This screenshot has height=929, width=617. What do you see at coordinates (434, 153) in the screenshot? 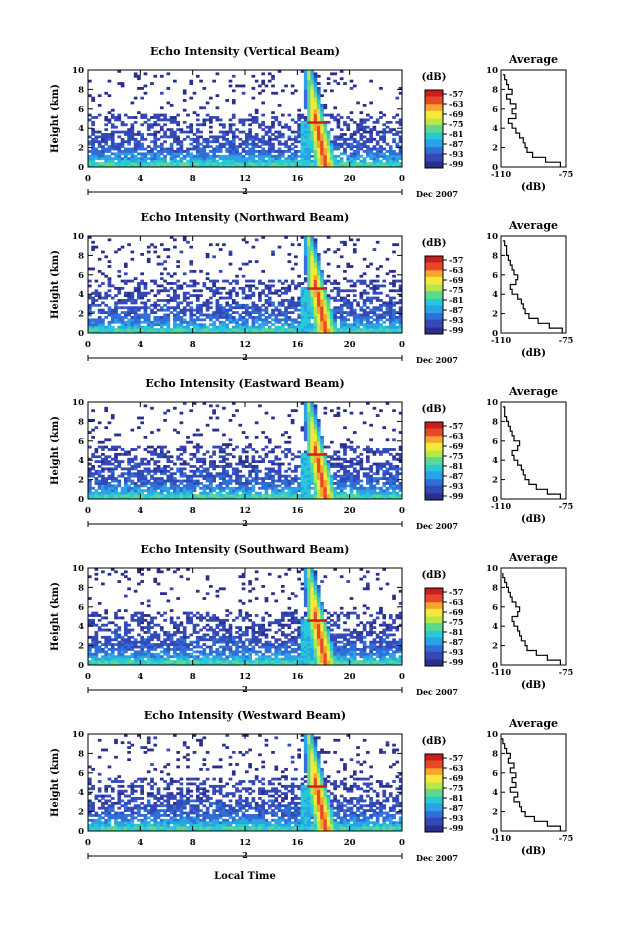
I see `colorbar-swatch` at bounding box center [434, 153].